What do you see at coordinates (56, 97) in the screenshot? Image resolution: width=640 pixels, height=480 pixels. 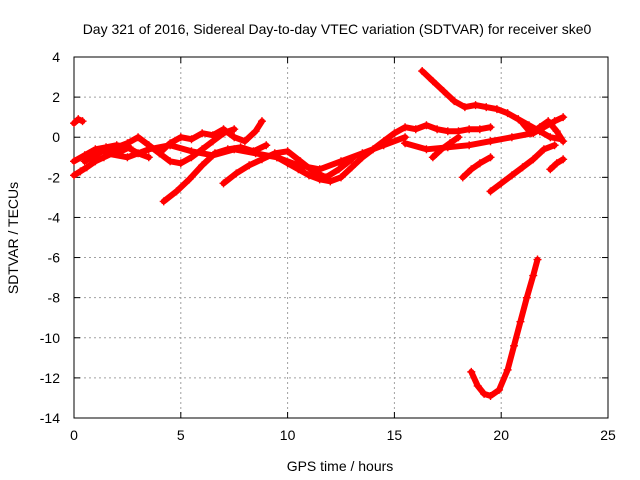 I see `y-tick-label: 2` at bounding box center [56, 97].